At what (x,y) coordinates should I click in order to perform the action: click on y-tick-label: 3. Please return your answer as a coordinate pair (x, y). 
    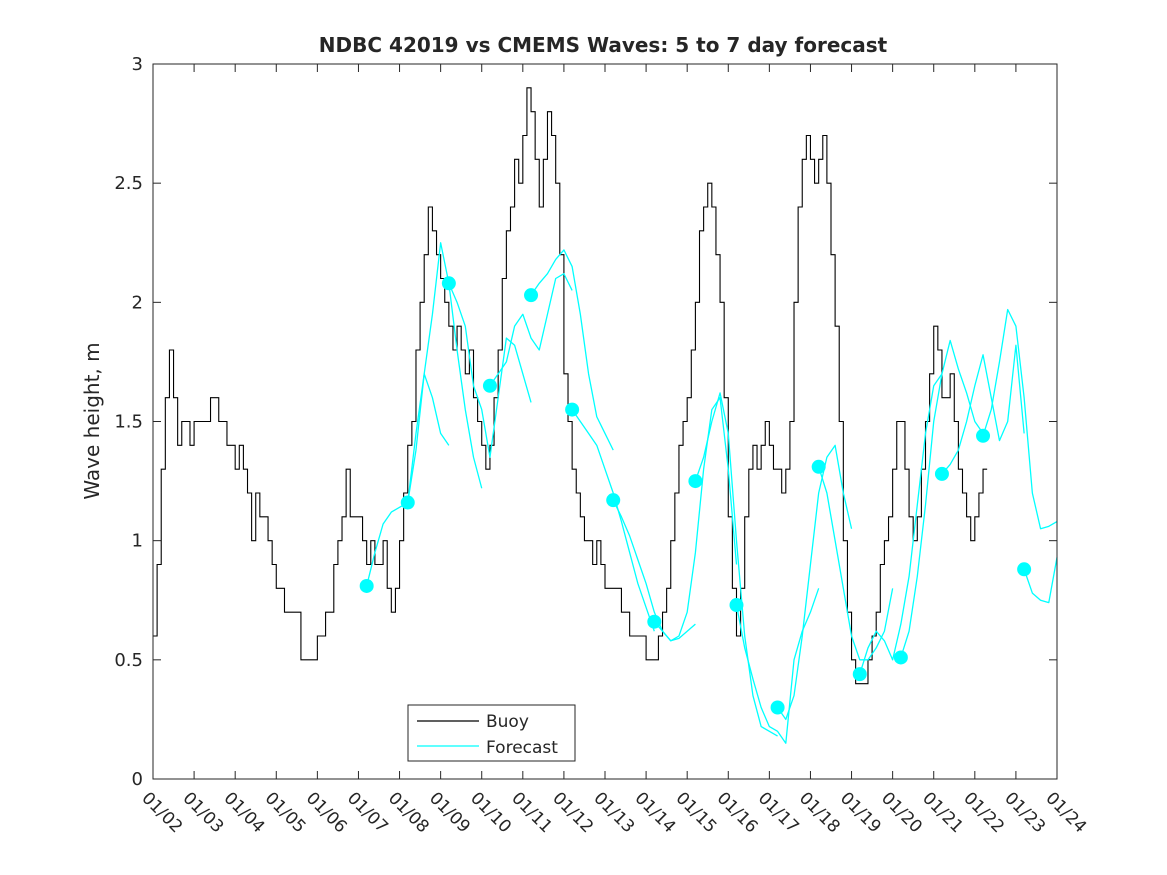
    Looking at the image, I should click on (137, 64).